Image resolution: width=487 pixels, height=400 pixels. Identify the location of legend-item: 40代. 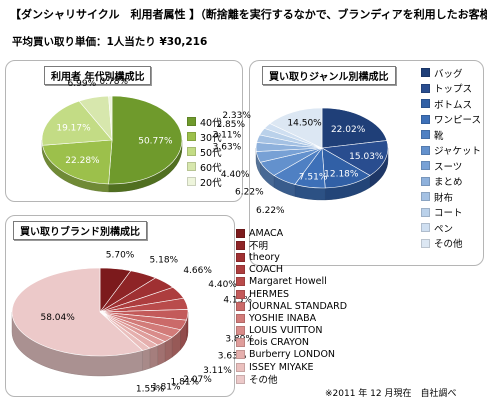
(204, 121).